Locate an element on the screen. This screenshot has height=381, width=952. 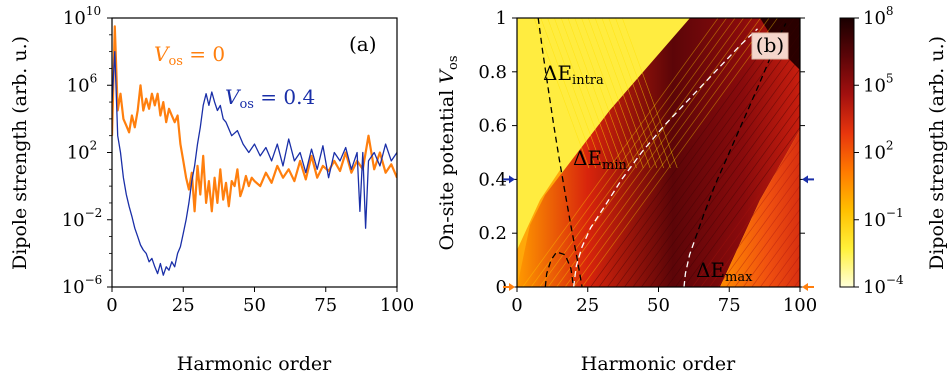
colorbar-ticks: 10⁻⁴ 10⁻¹ 10² 10⁵ 10⁸ is located at coordinates (879, 151).